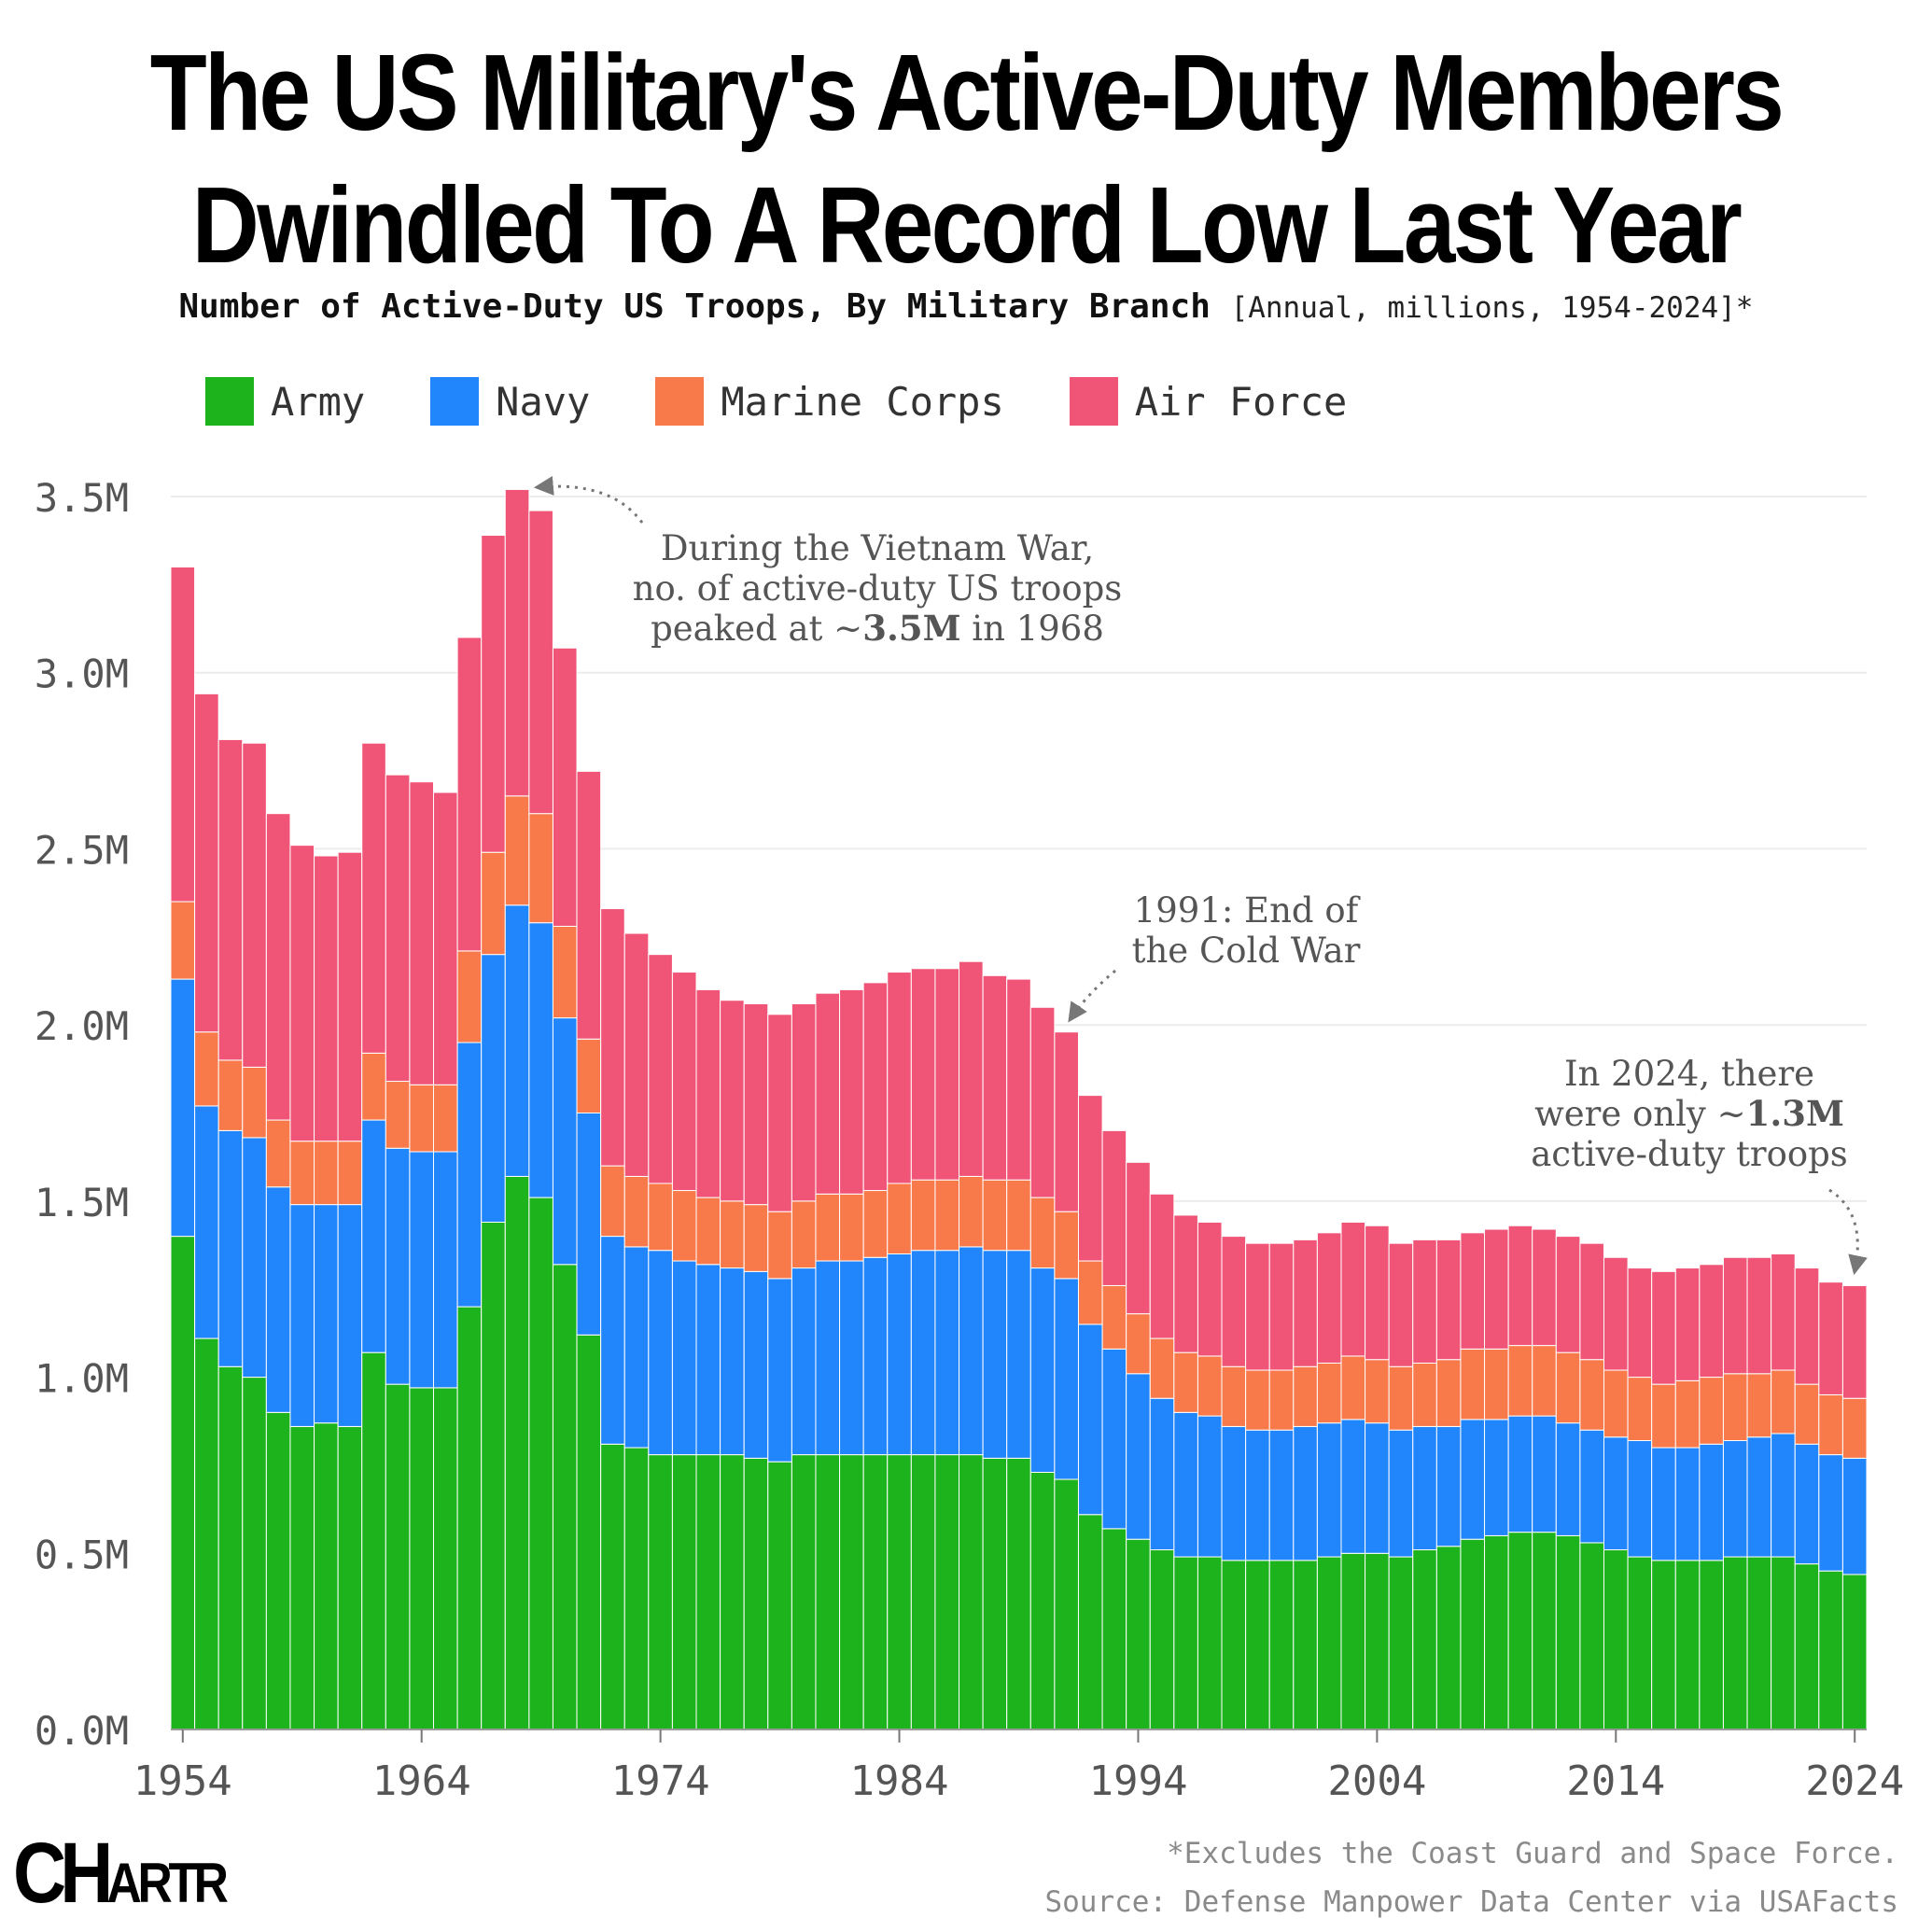 This screenshot has width=1932, height=1932. Describe the element at coordinates (182, 1781) in the screenshot. I see `x-tick-label: 1954` at that location.